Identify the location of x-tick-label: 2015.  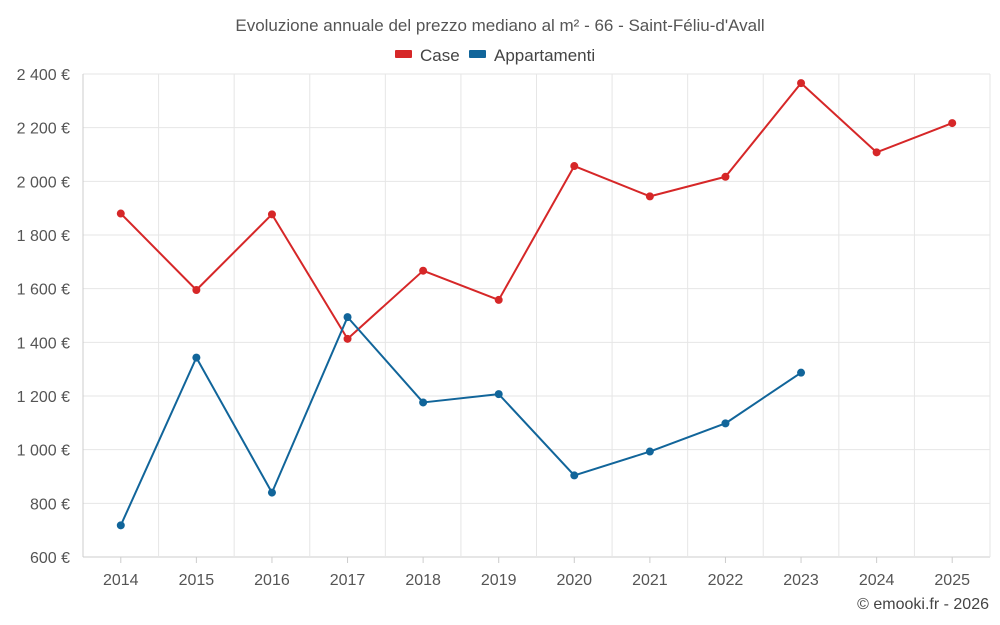
(197, 580).